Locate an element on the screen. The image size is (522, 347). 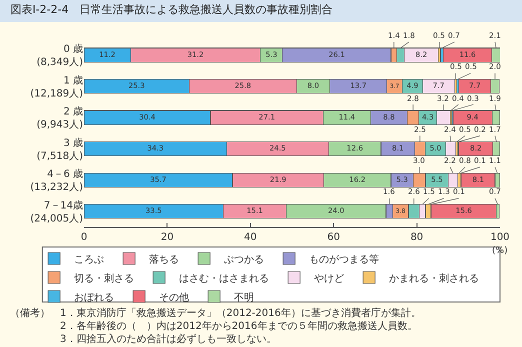
legend-label: 切る・刺さる is located at coordinates (104, 278).